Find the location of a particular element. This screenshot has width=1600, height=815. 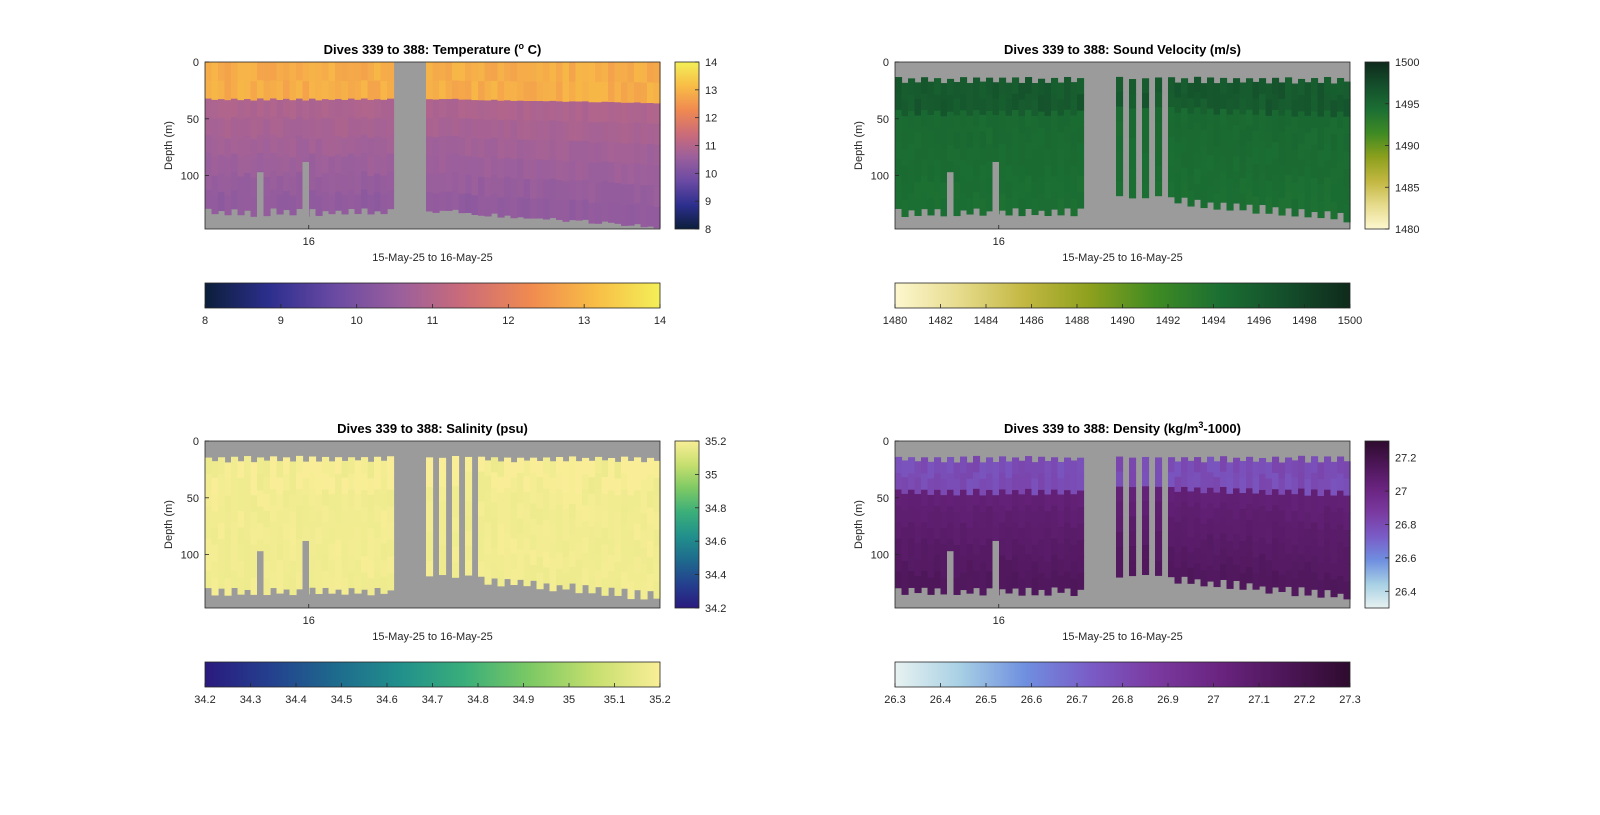

bottom-colorbar-label: 27 is located at coordinates (1213, 700).